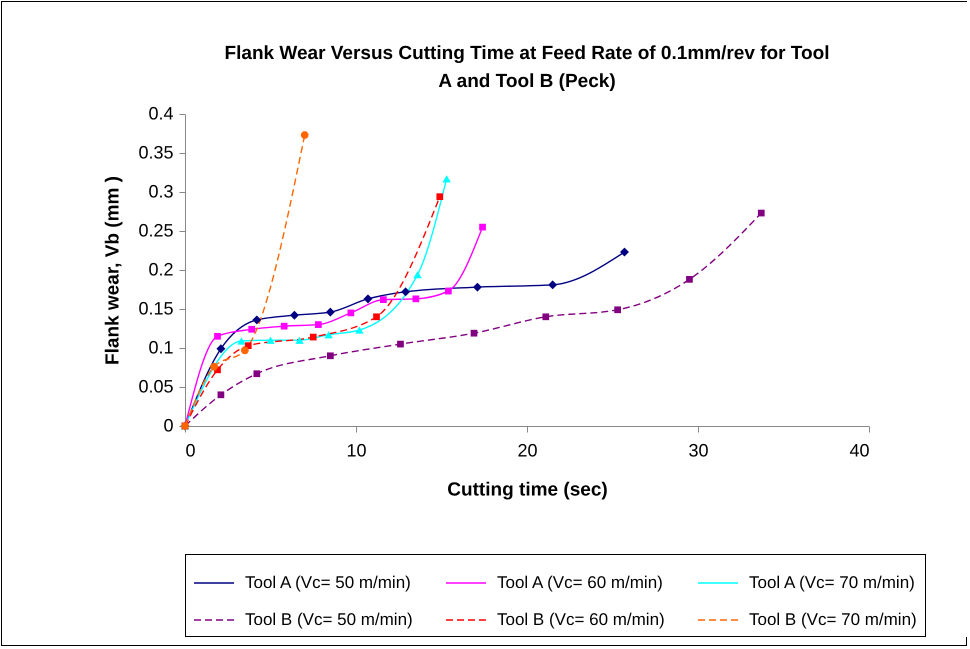 The height and width of the screenshot is (649, 970). I want to click on y-tick-label: 0.35, so click(156, 152).